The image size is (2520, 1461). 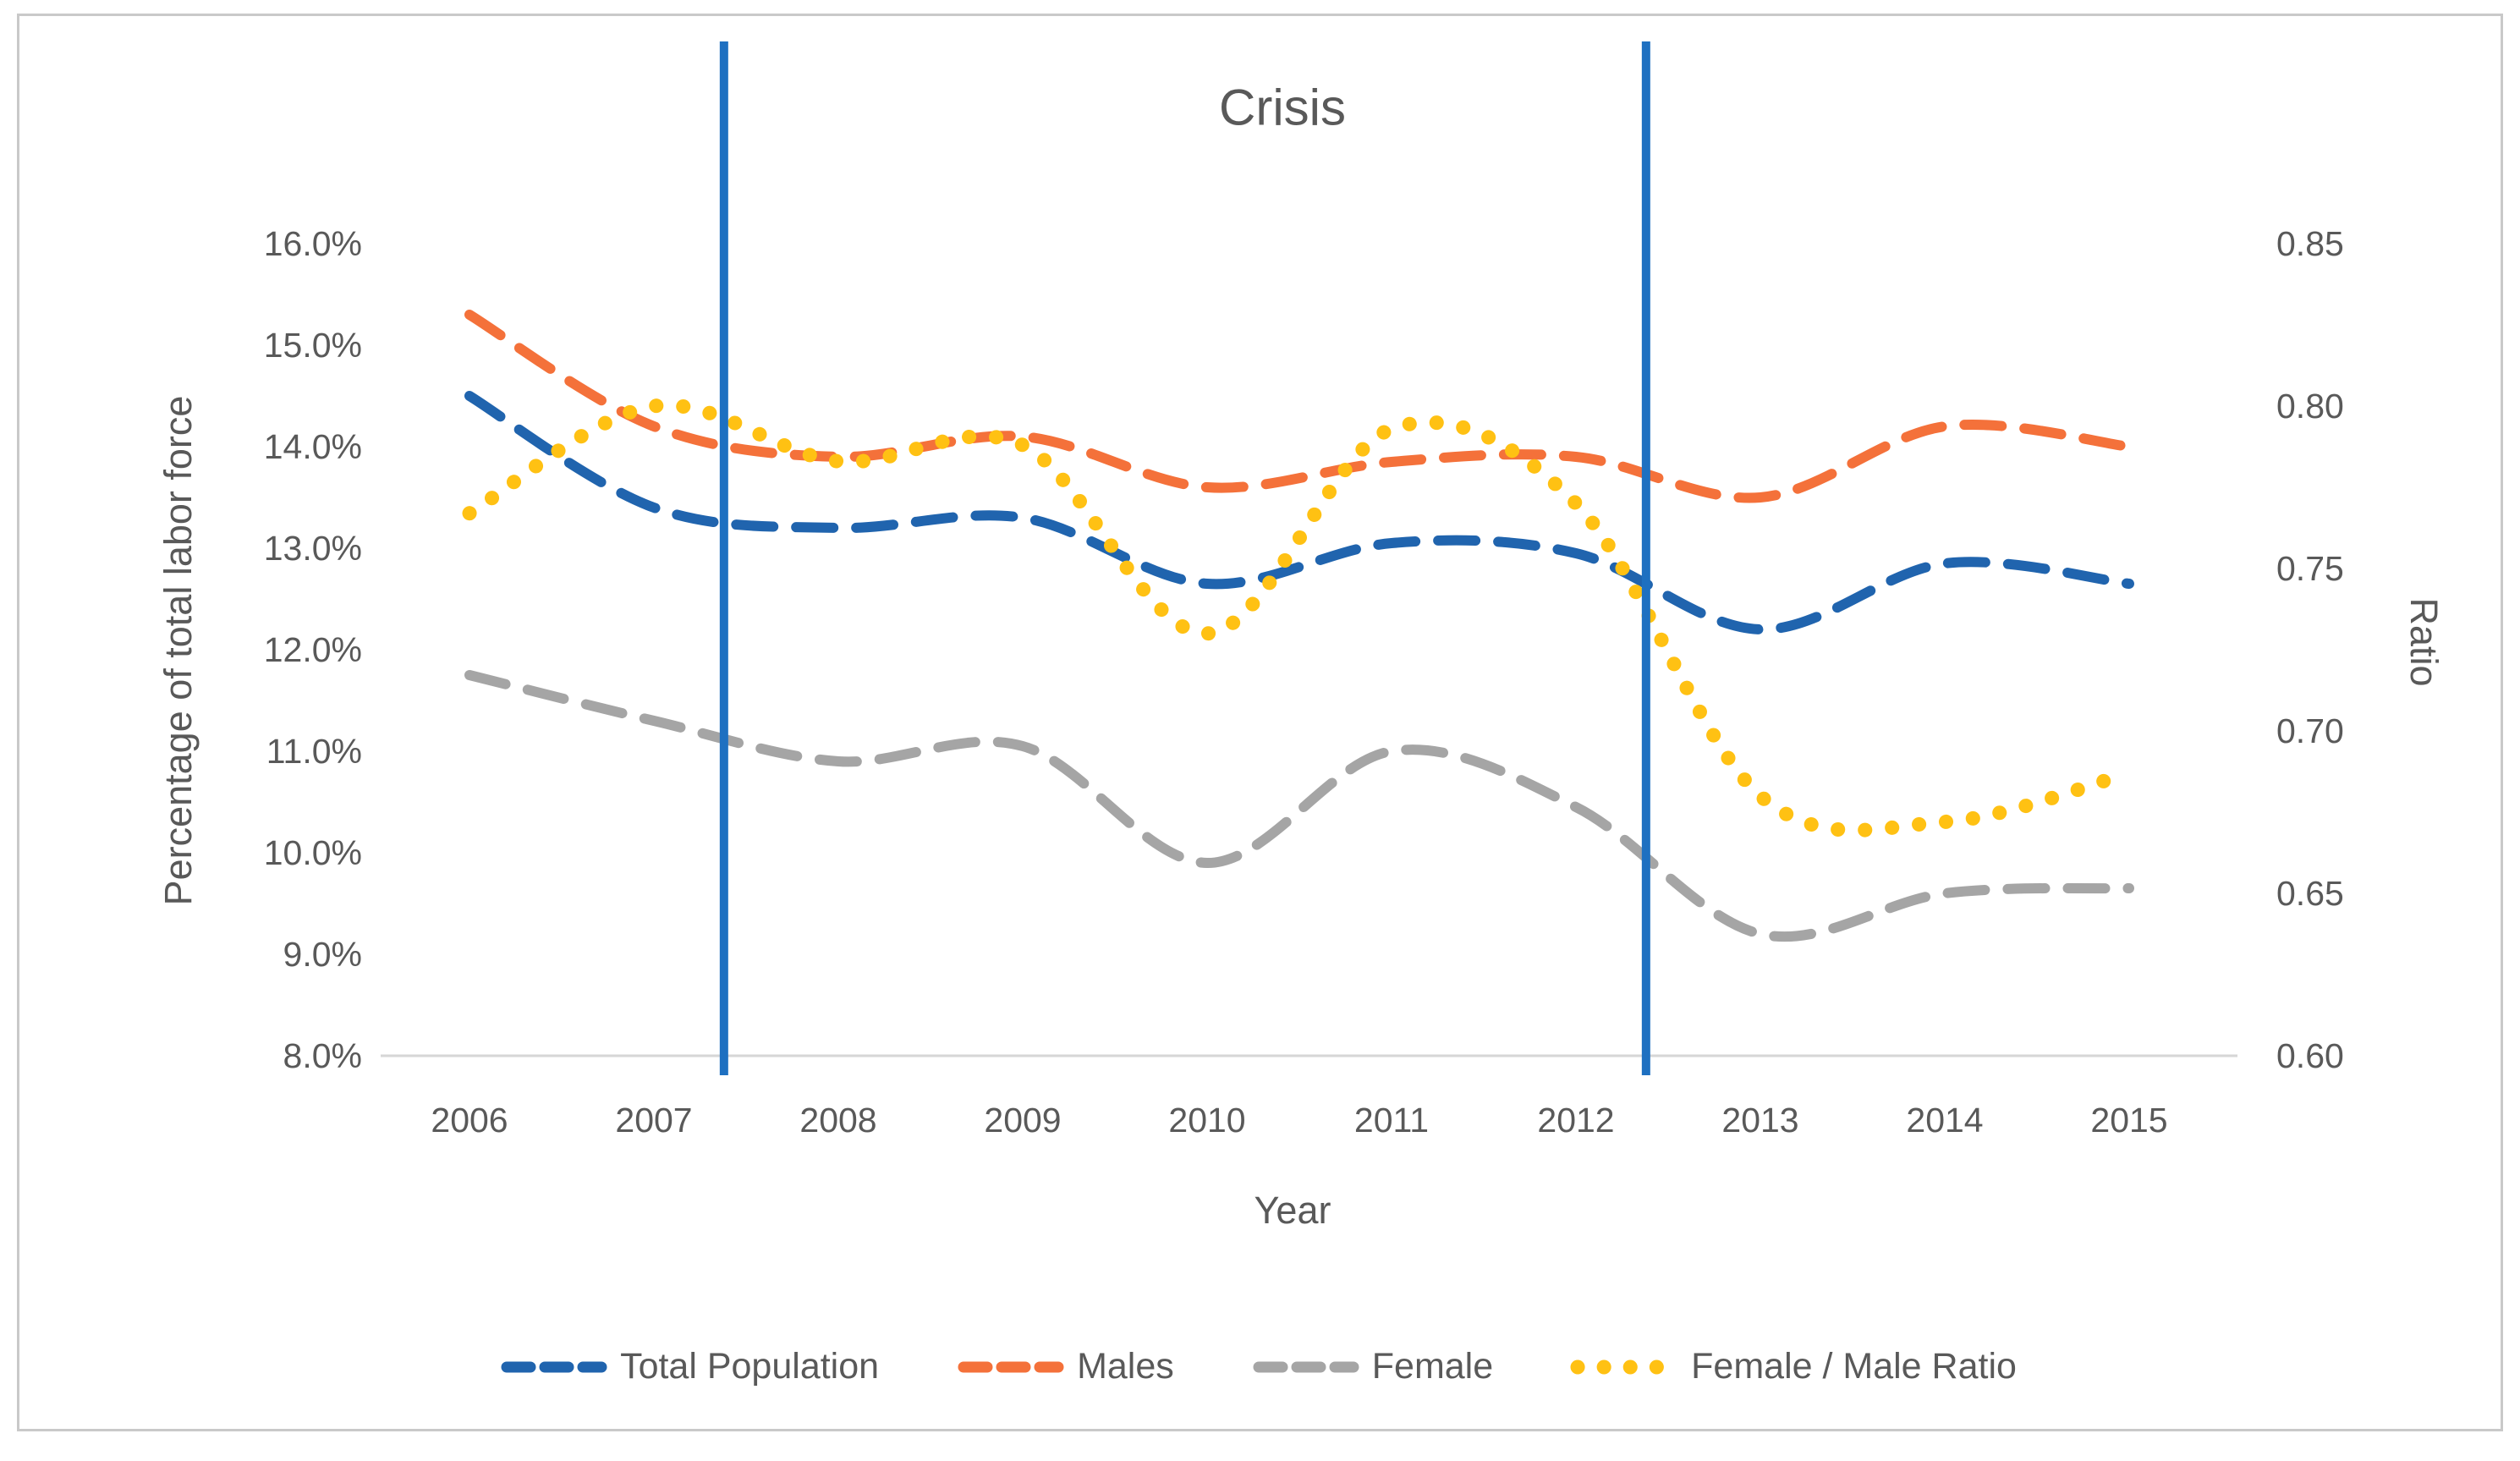 What do you see at coordinates (1854, 1366) in the screenshot?
I see `legend-label: Female / Male Ratio` at bounding box center [1854, 1366].